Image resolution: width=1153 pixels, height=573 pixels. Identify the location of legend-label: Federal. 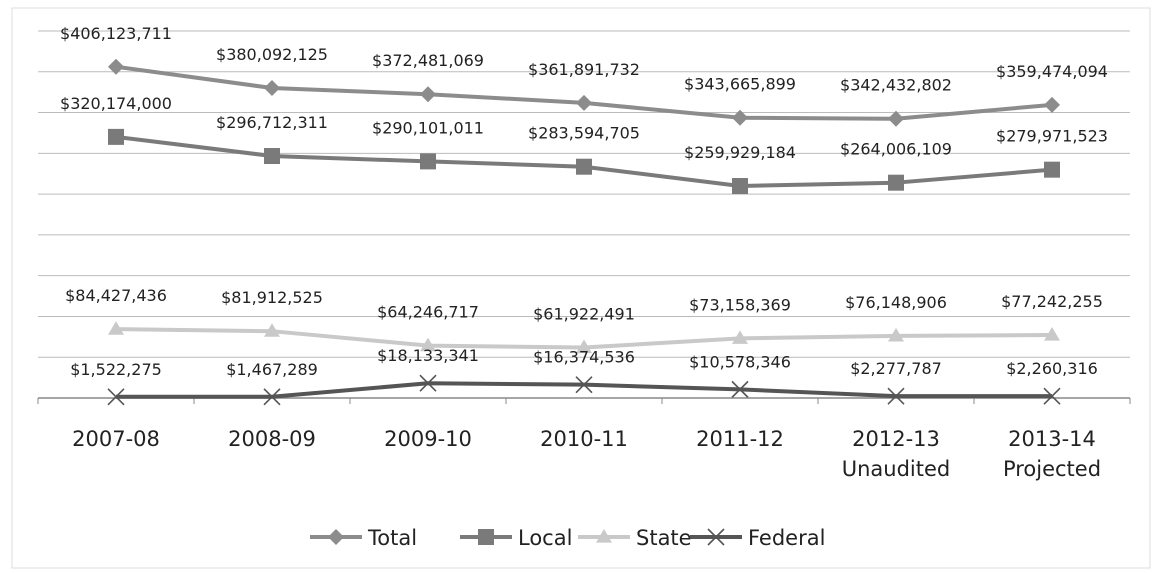
(786, 538).